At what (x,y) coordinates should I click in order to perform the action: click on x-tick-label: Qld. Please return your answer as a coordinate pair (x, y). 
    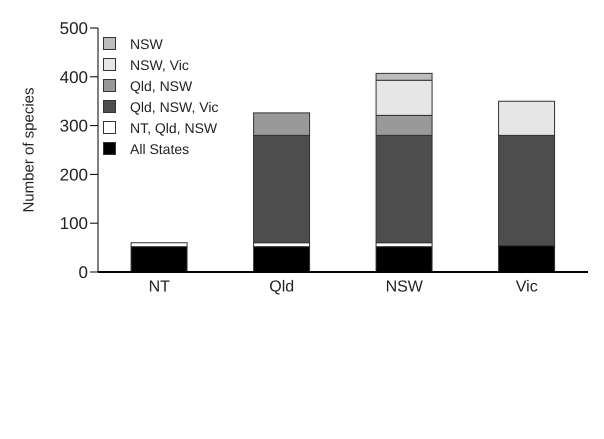
    Looking at the image, I should click on (281, 287).